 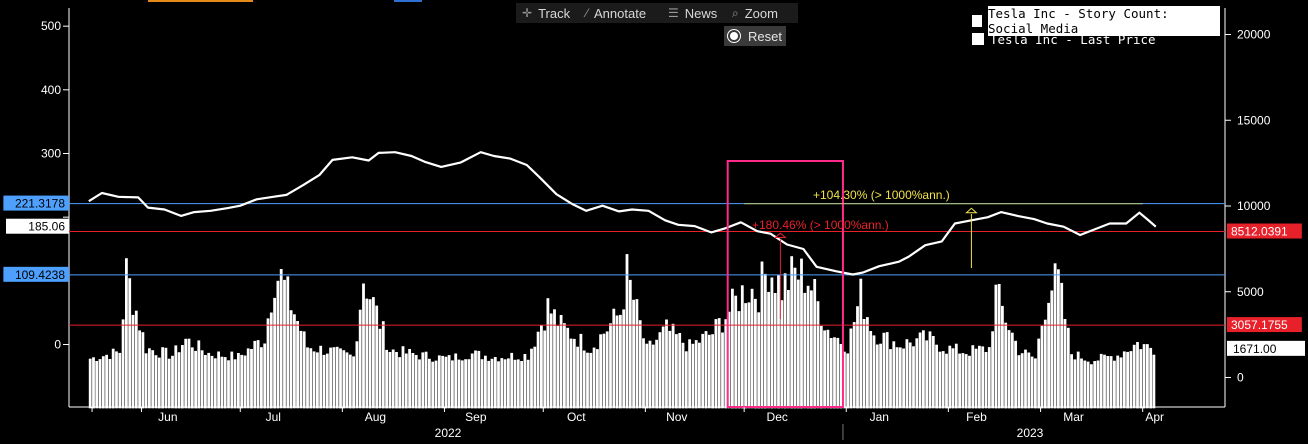 What do you see at coordinates (879, 417) in the screenshot?
I see `x-month-label: Jan` at bounding box center [879, 417].